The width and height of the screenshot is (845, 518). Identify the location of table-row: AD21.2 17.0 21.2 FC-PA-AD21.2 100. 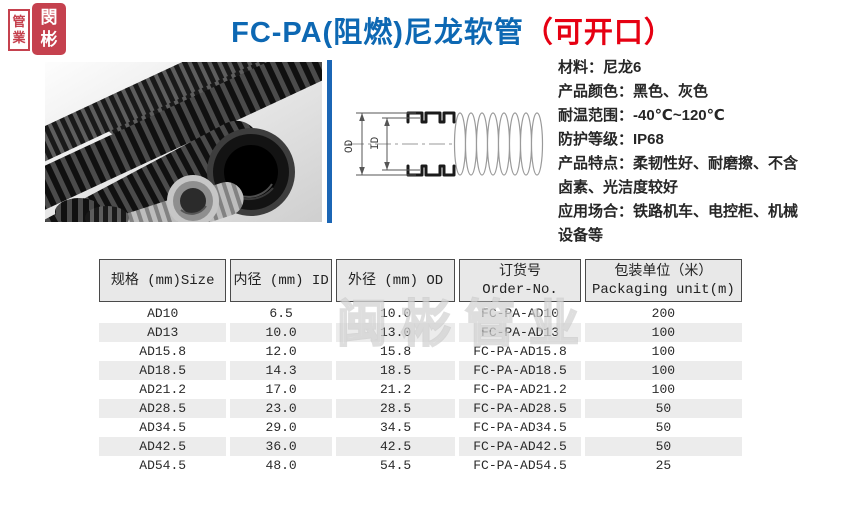
(420, 389).